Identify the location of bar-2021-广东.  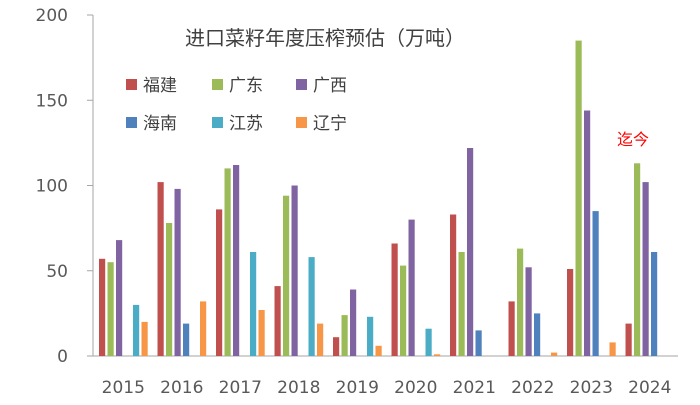
(461, 304).